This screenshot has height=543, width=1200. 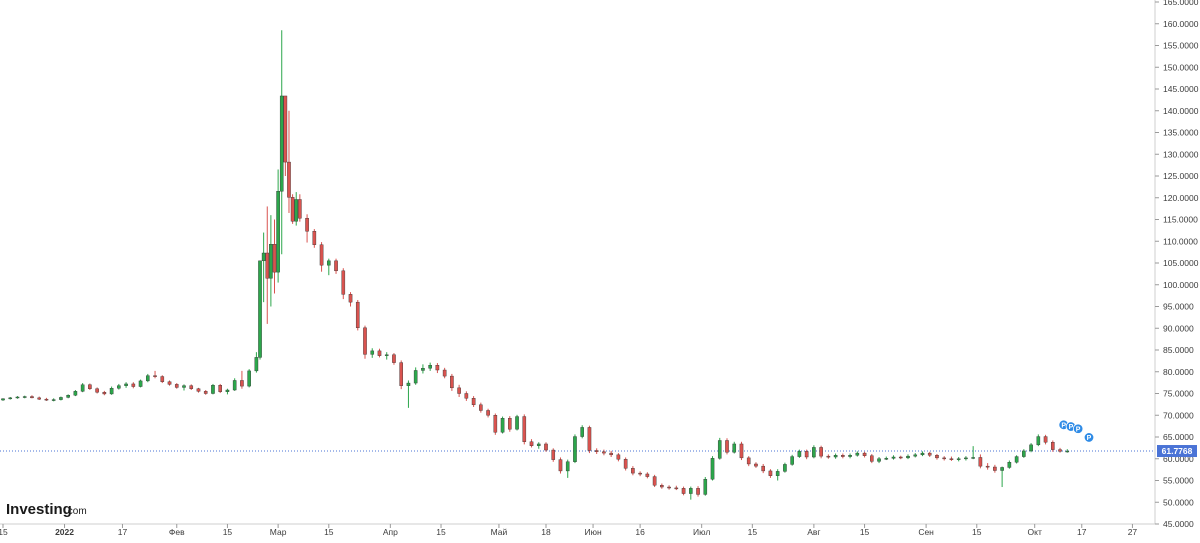 I want to click on event-markers: P P PP, so click(x=1076, y=431).